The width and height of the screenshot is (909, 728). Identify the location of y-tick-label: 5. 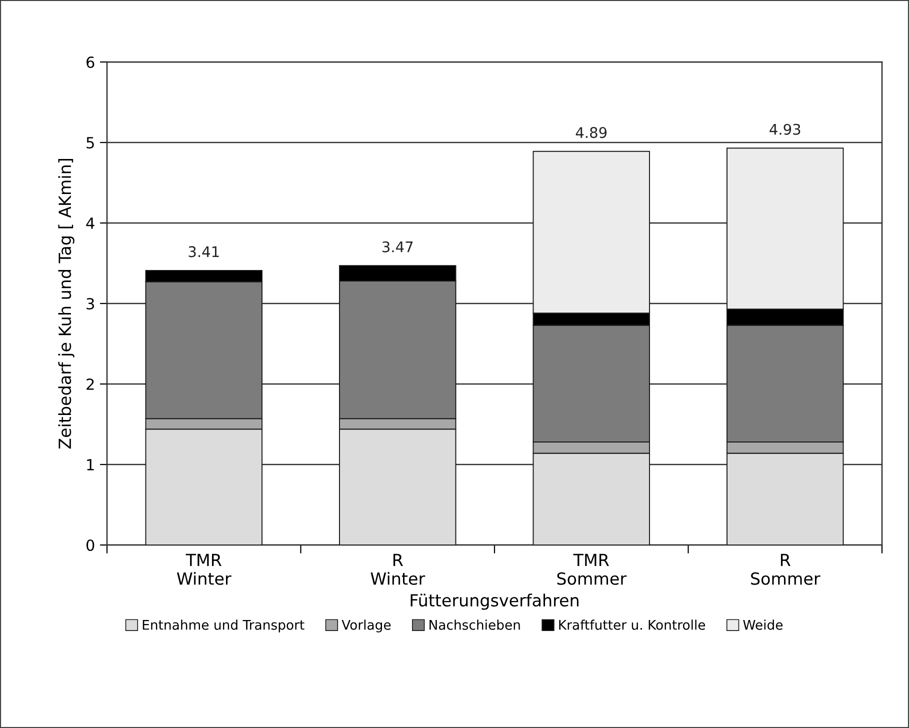
(90, 143).